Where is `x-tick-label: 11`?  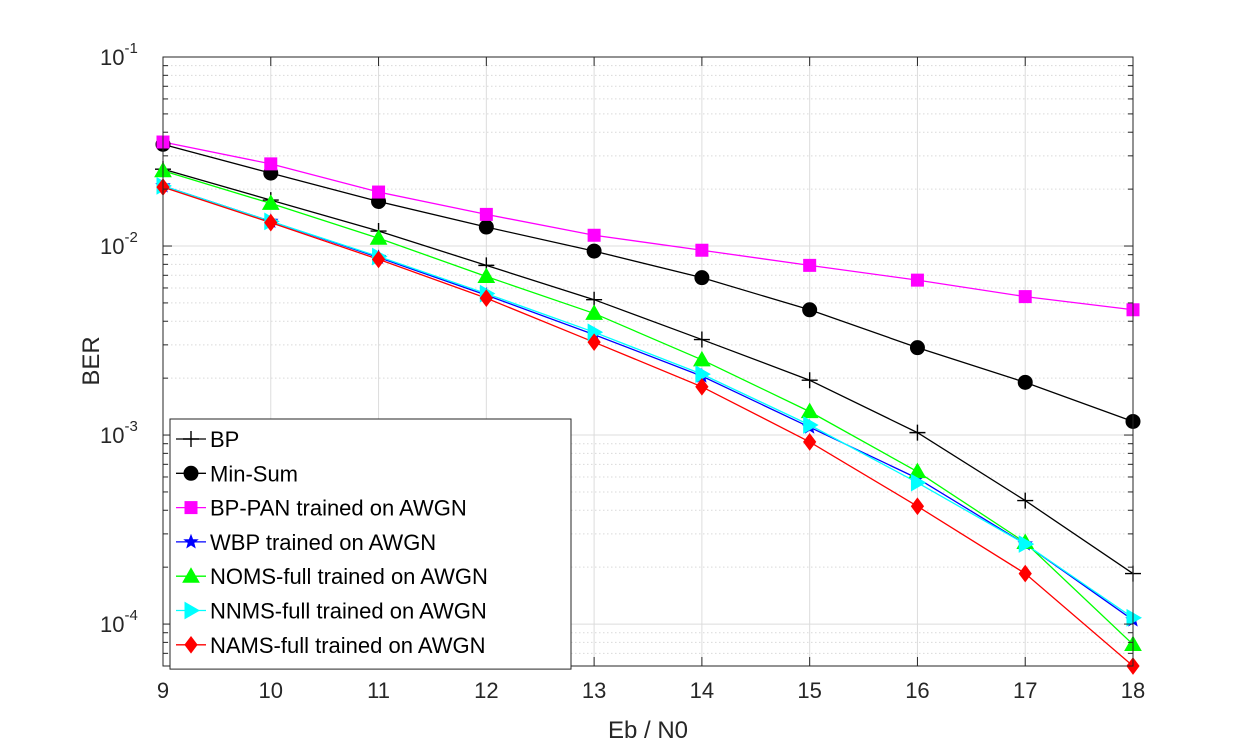 x-tick-label: 11 is located at coordinates (378, 690).